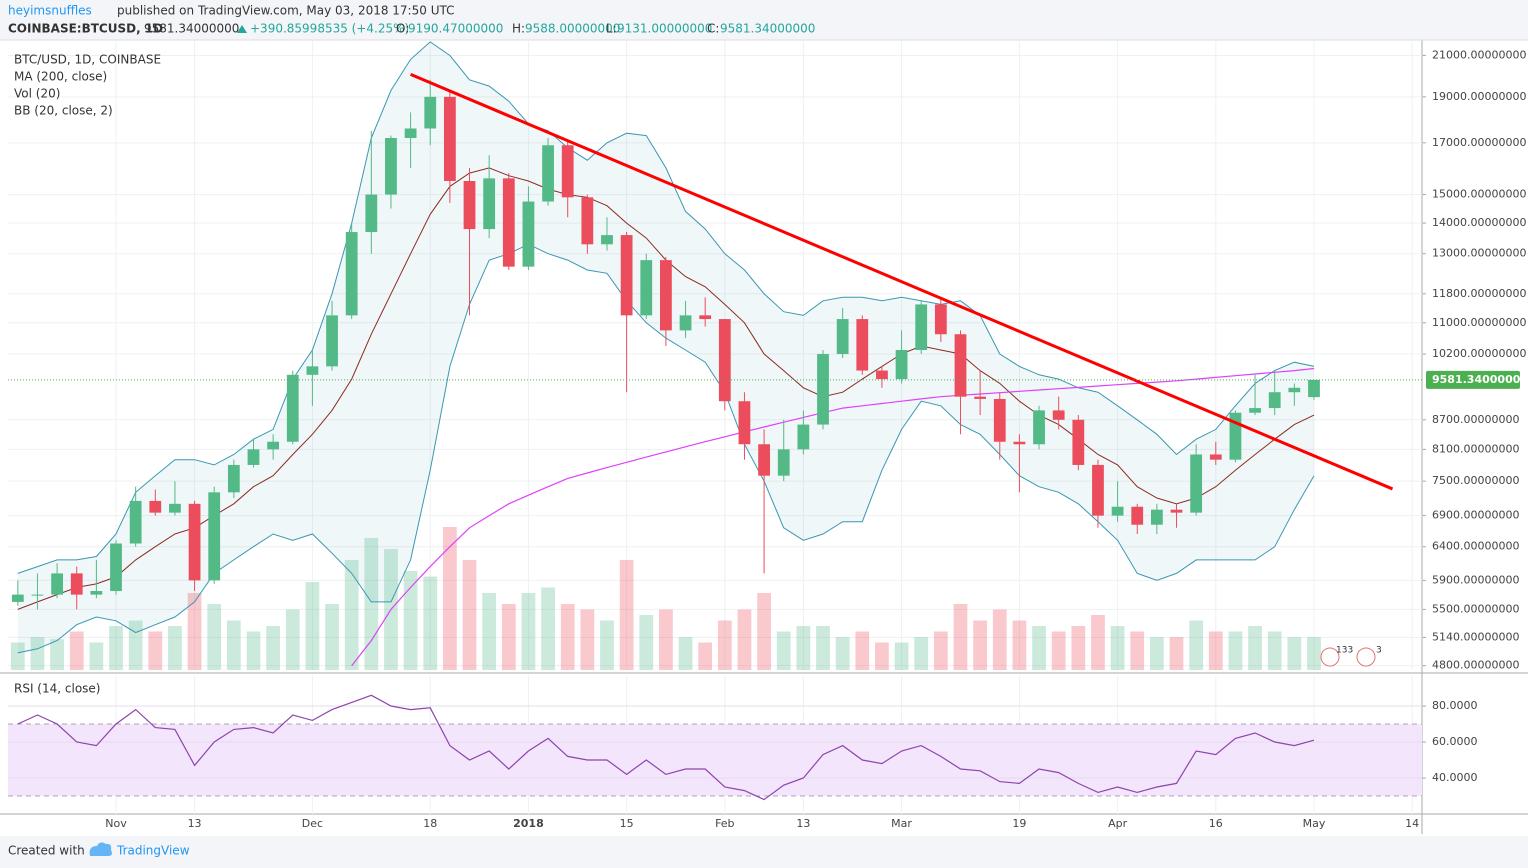 Image resolution: width=1528 pixels, height=868 pixels. Describe the element at coordinates (50, 11) in the screenshot. I see `author: heyimsnuffles` at that location.